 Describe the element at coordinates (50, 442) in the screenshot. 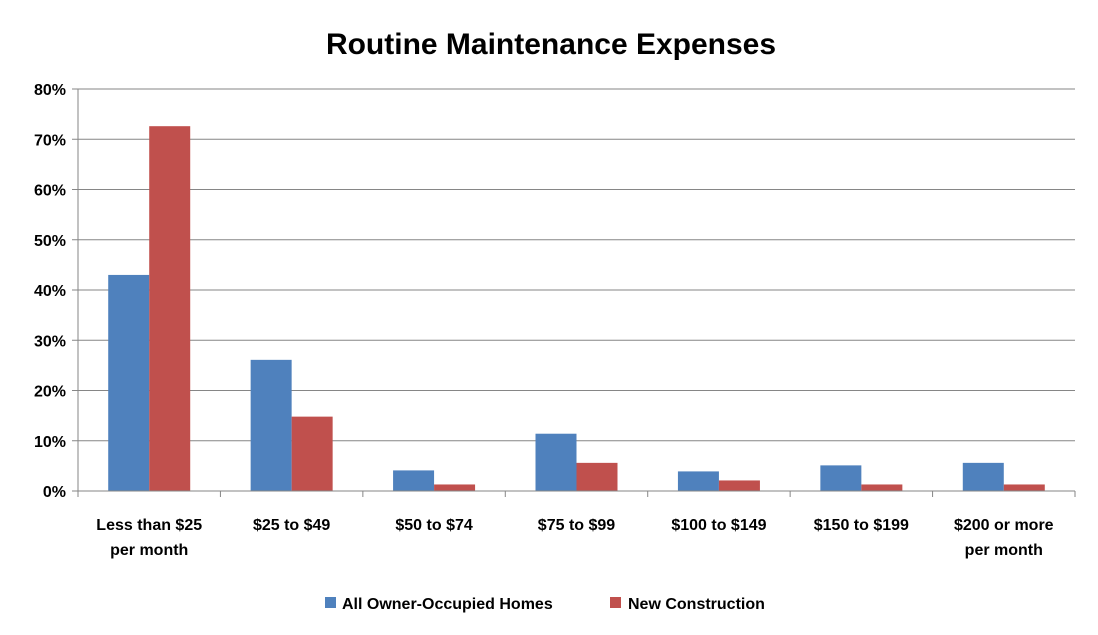

I see `y-tick-label: 10%` at that location.